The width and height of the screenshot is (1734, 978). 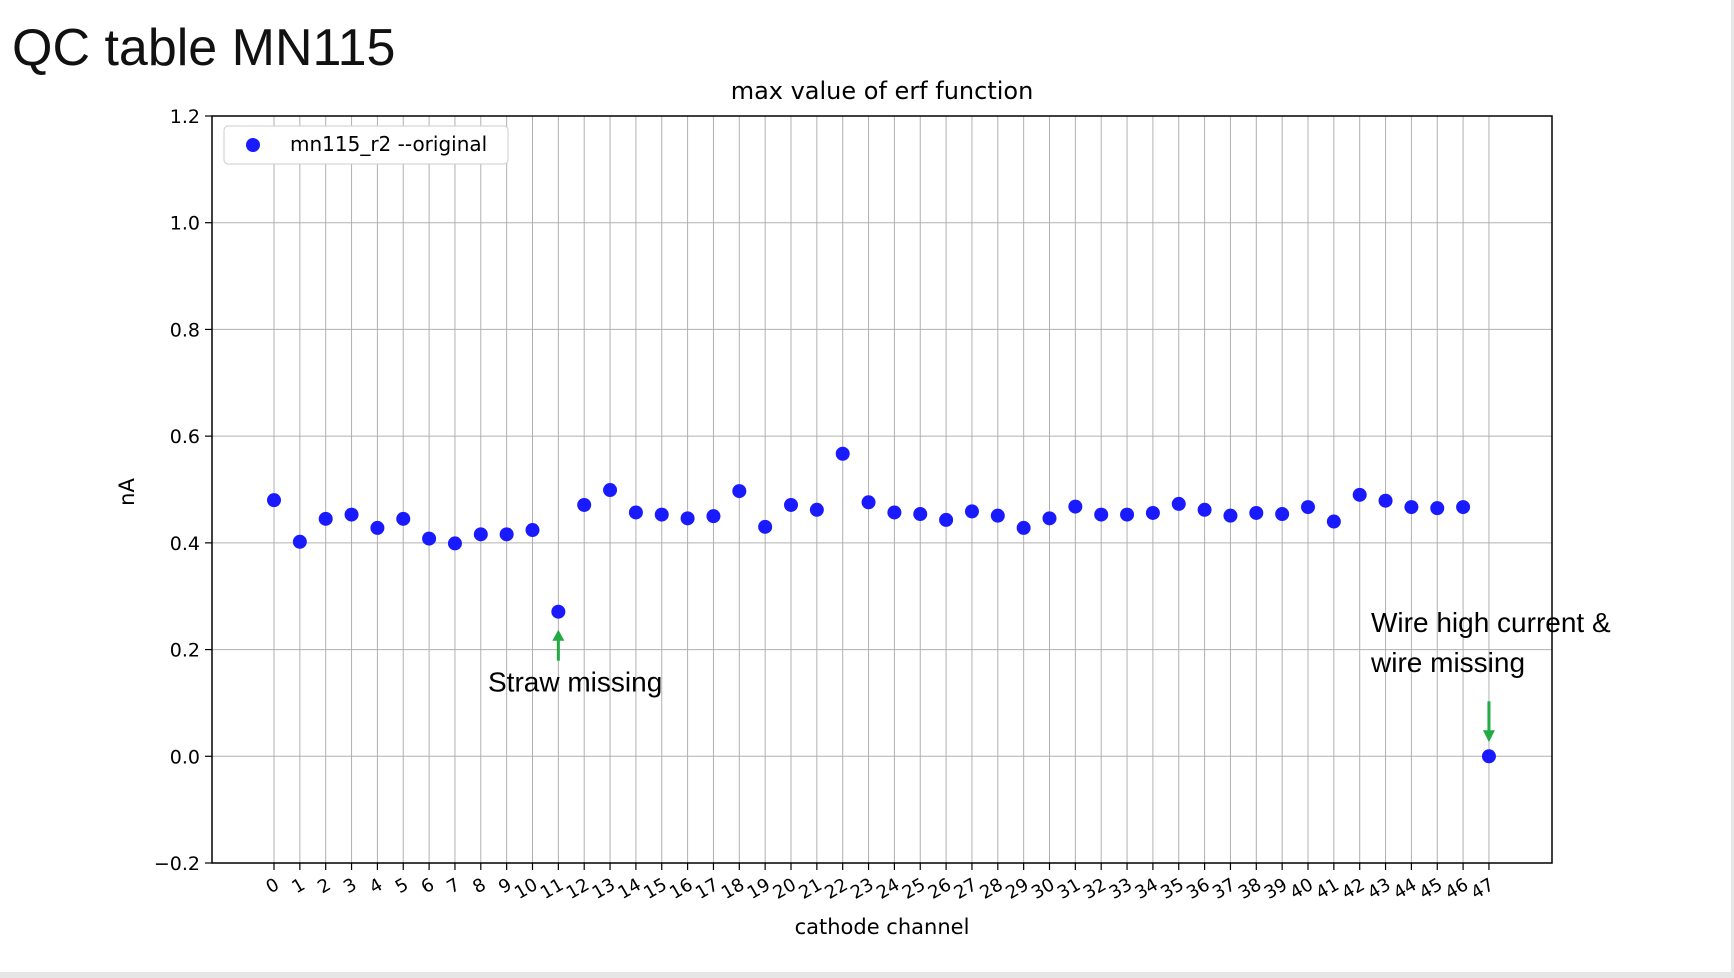 I want to click on x-tick-label: 24, so click(x=888, y=889).